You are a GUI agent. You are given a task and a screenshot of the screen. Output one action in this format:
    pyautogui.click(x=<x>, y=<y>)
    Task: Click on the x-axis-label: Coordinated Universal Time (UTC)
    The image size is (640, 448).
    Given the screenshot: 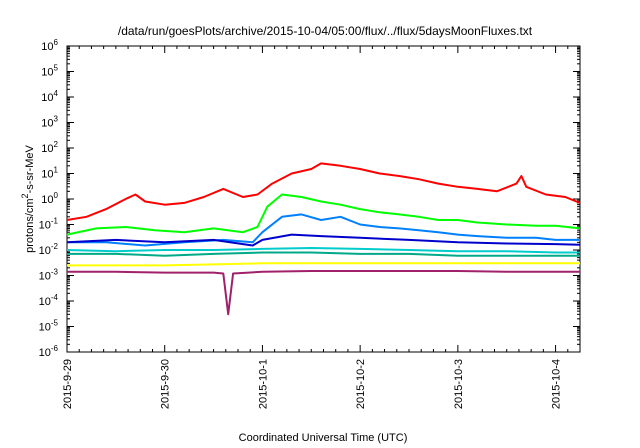 What is the action you would take?
    pyautogui.click(x=323, y=438)
    